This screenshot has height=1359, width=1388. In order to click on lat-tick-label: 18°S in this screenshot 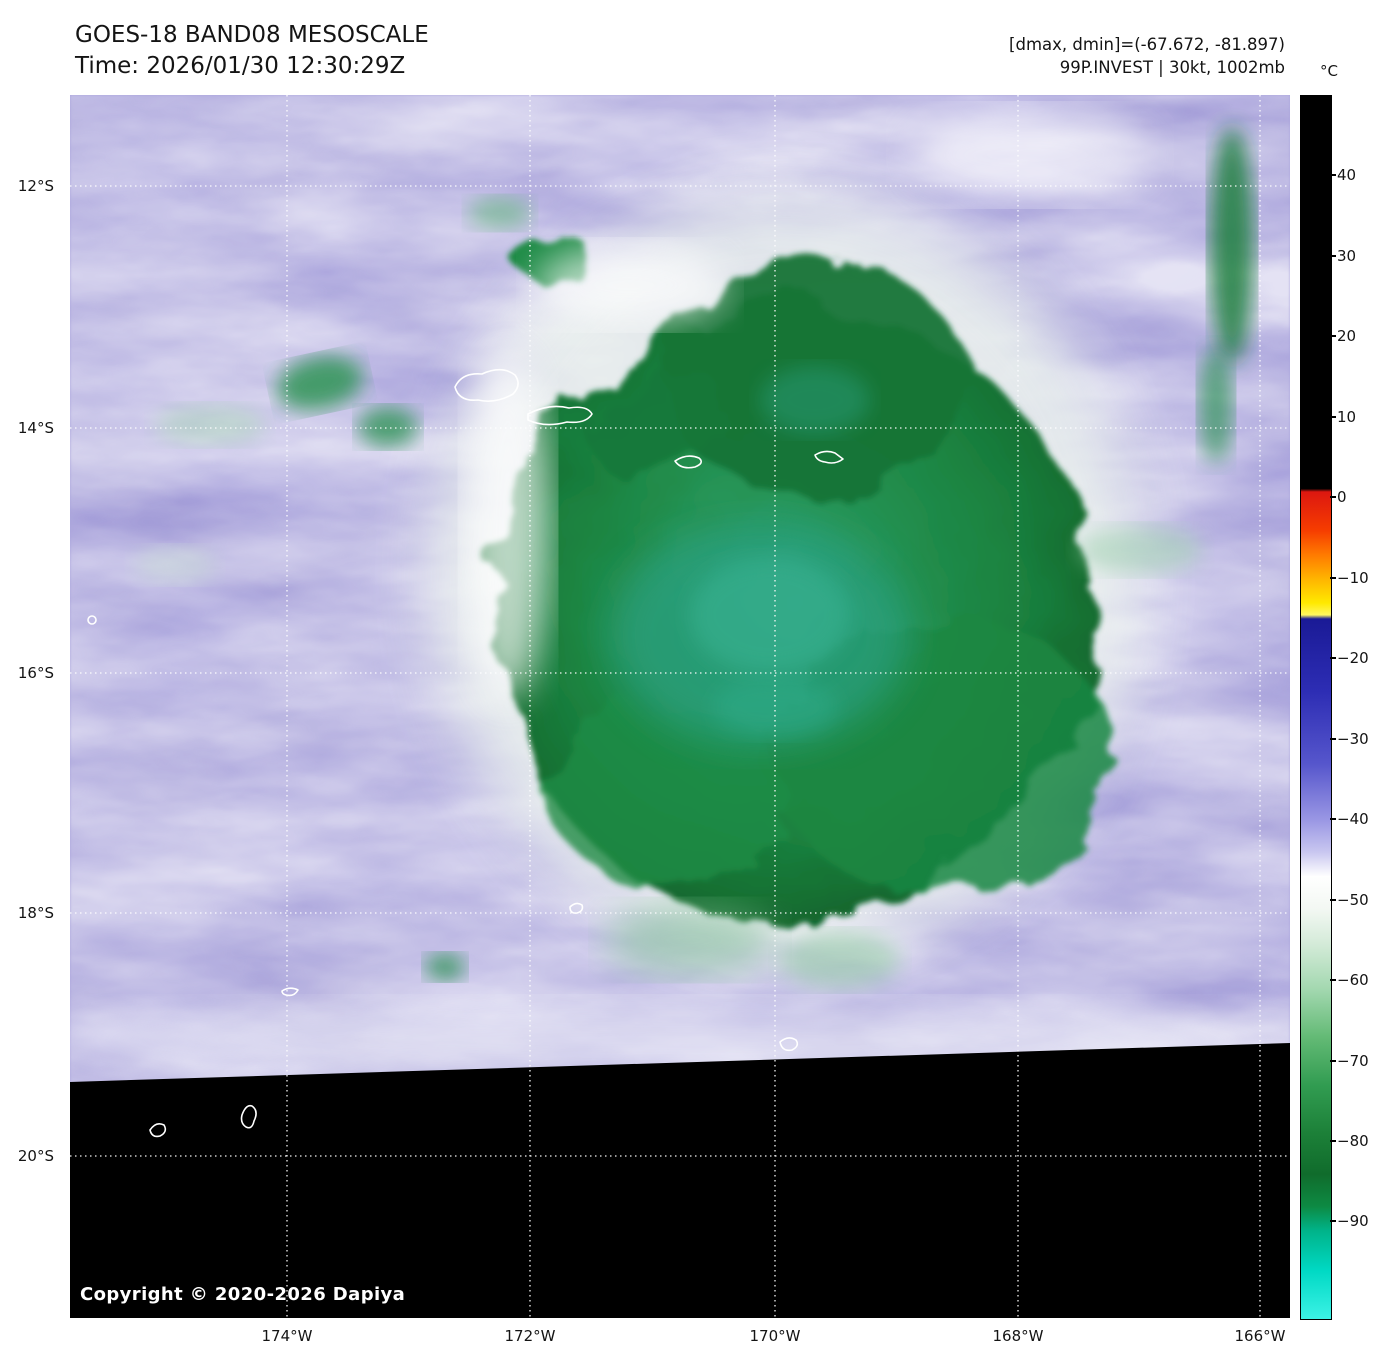, I will do `click(35, 913)`.